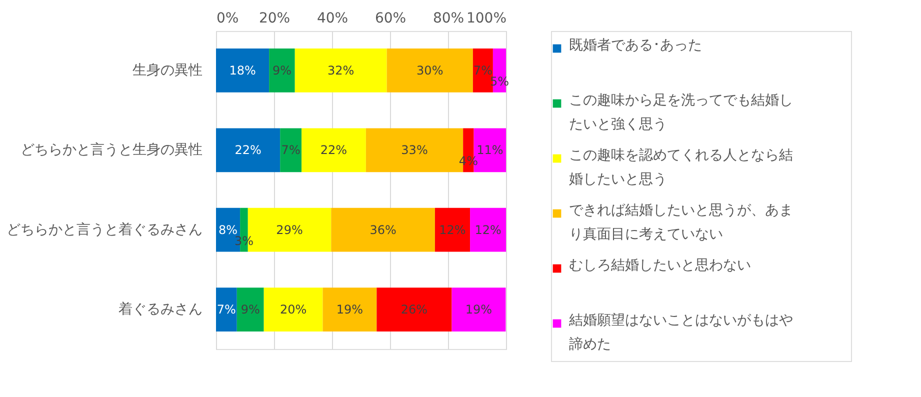 The image size is (921, 397). Describe the element at coordinates (486, 18) in the screenshot. I see `x-tick-label: 100%` at that location.